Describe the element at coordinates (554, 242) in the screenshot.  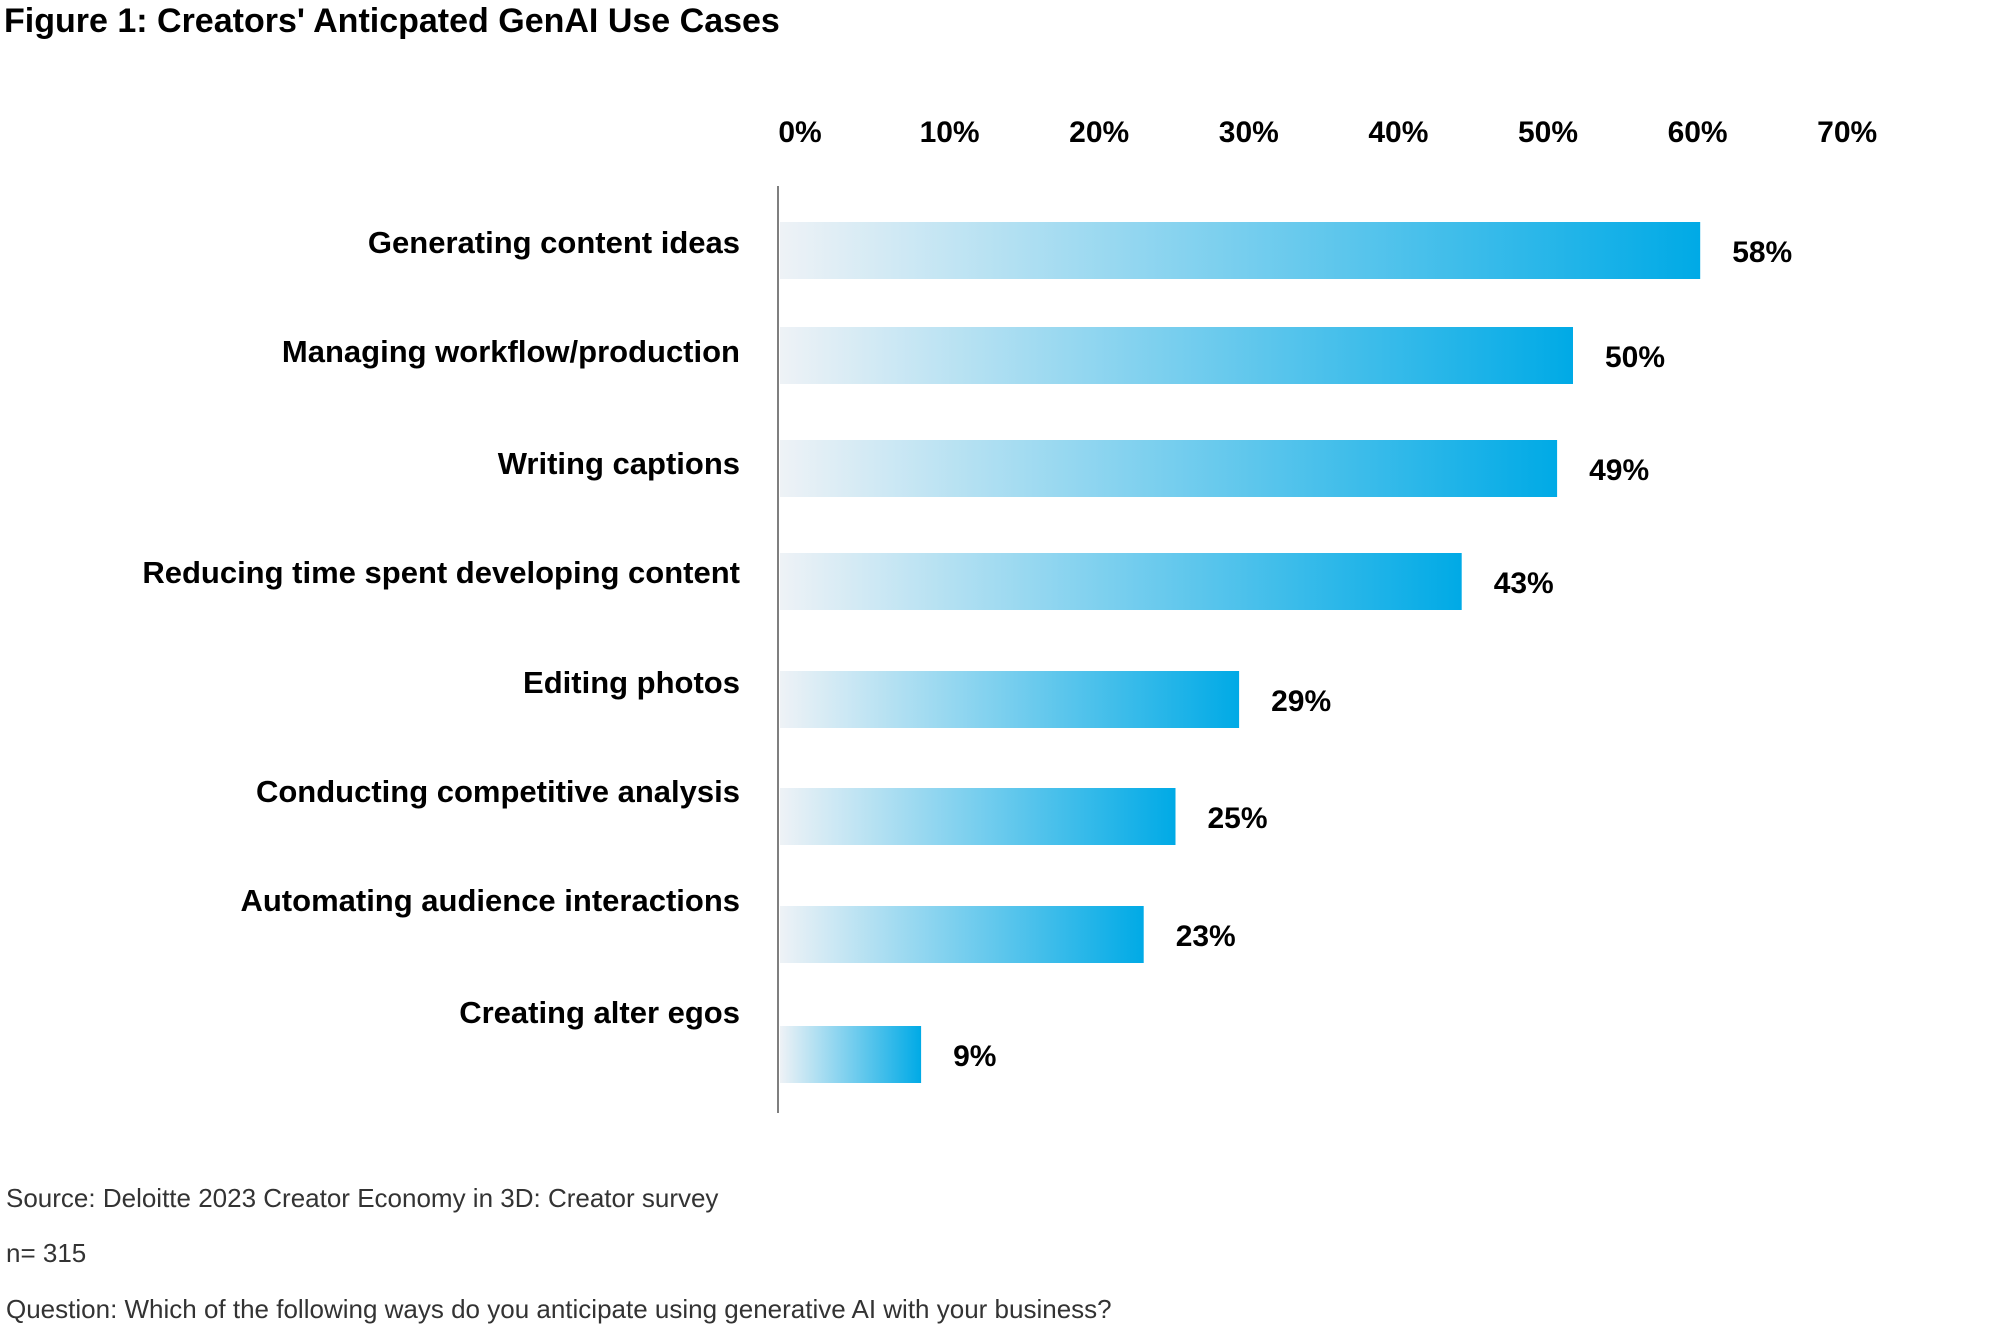
I see `category-label: Generating content ideas` at that location.